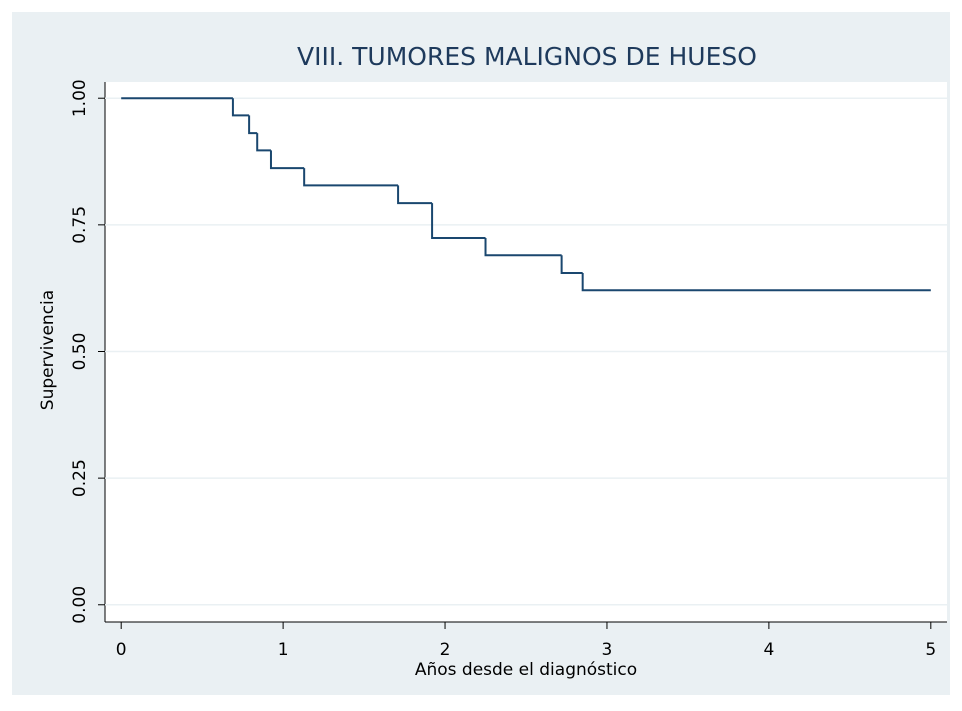  What do you see at coordinates (526, 670) in the screenshot?
I see `x-axis-label: Años desde el diagnóstico` at bounding box center [526, 670].